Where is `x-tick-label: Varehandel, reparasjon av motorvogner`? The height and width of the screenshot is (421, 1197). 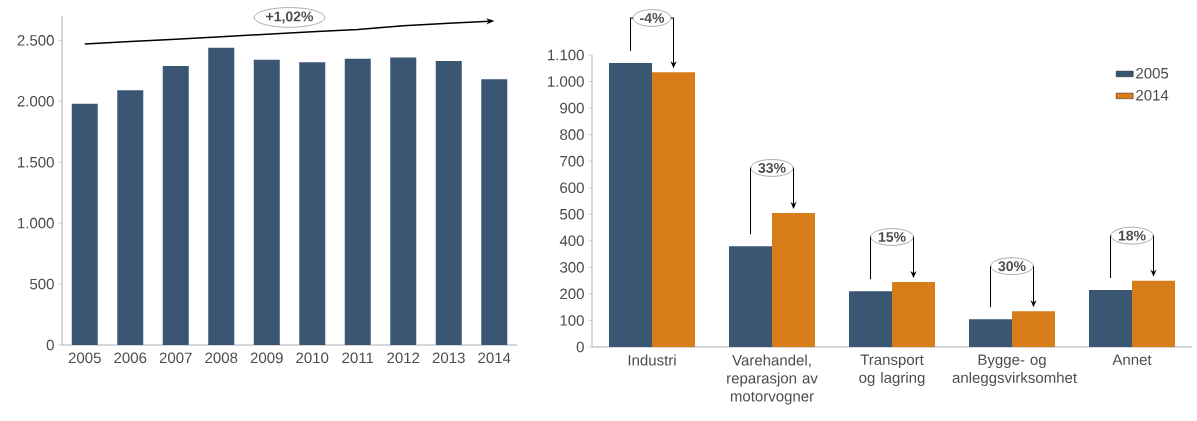
x-tick-label: Varehandel, reparasjon av motorvogner is located at coordinates (772, 379).